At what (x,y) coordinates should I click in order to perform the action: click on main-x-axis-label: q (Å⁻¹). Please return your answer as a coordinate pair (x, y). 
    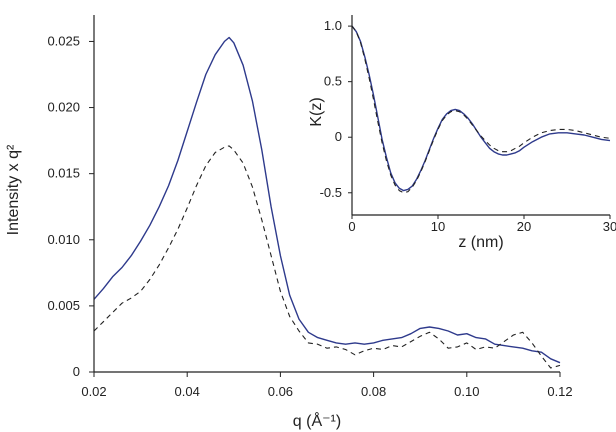
    Looking at the image, I should click on (317, 420).